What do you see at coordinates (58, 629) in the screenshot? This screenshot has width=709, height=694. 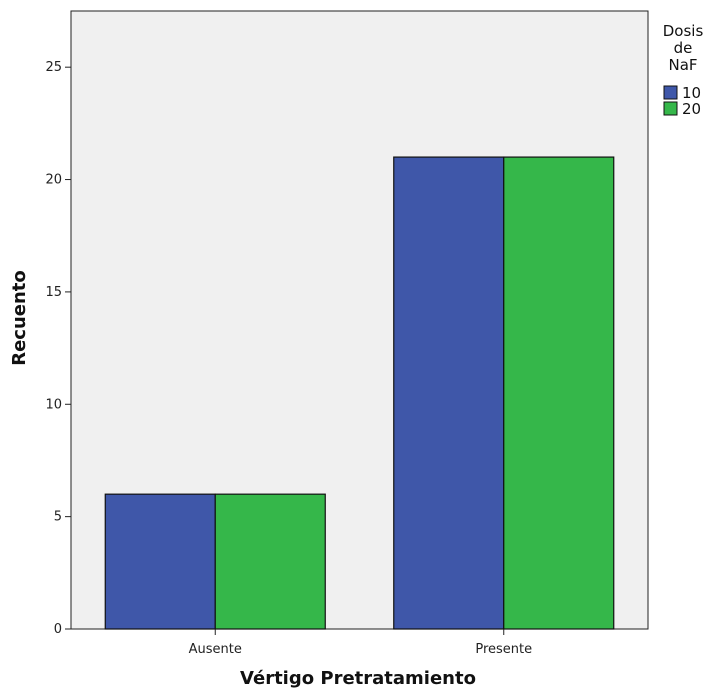 I see `y-tick-label: 0` at bounding box center [58, 629].